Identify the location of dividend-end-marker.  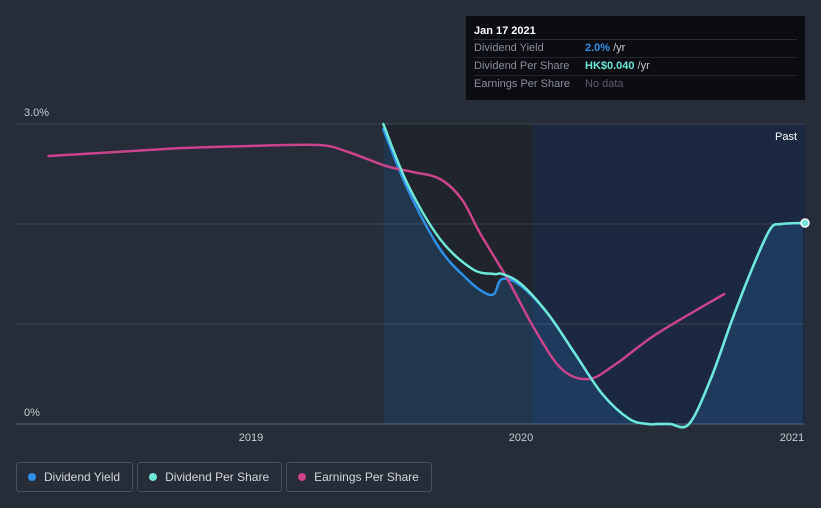
(805, 223).